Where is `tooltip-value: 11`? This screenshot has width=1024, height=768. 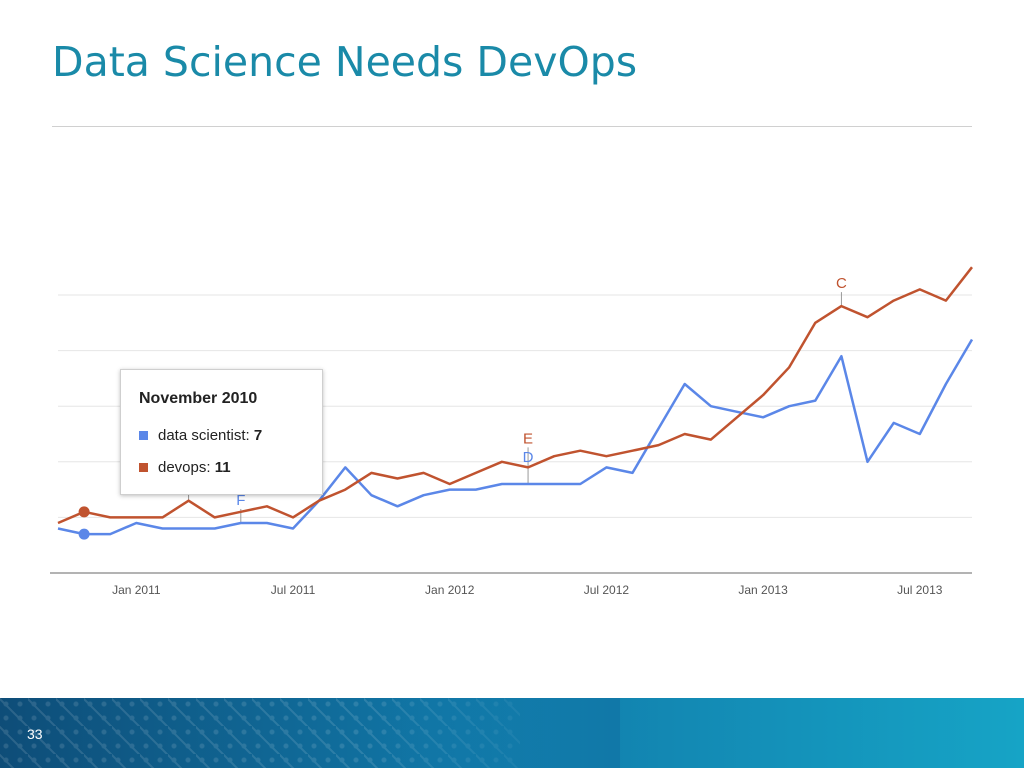
tooltip-value: 11 is located at coordinates (222, 467).